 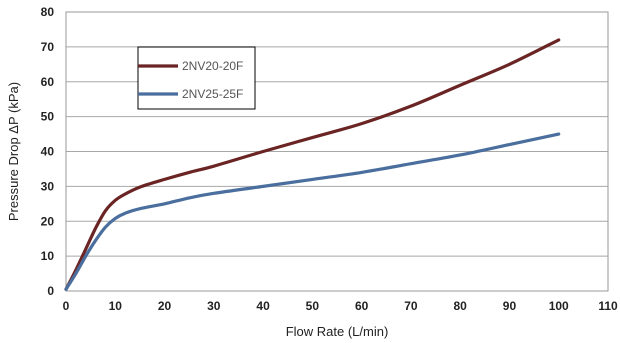 What do you see at coordinates (337, 331) in the screenshot?
I see `x-axis-title: Flow Rate (L/min)` at bounding box center [337, 331].